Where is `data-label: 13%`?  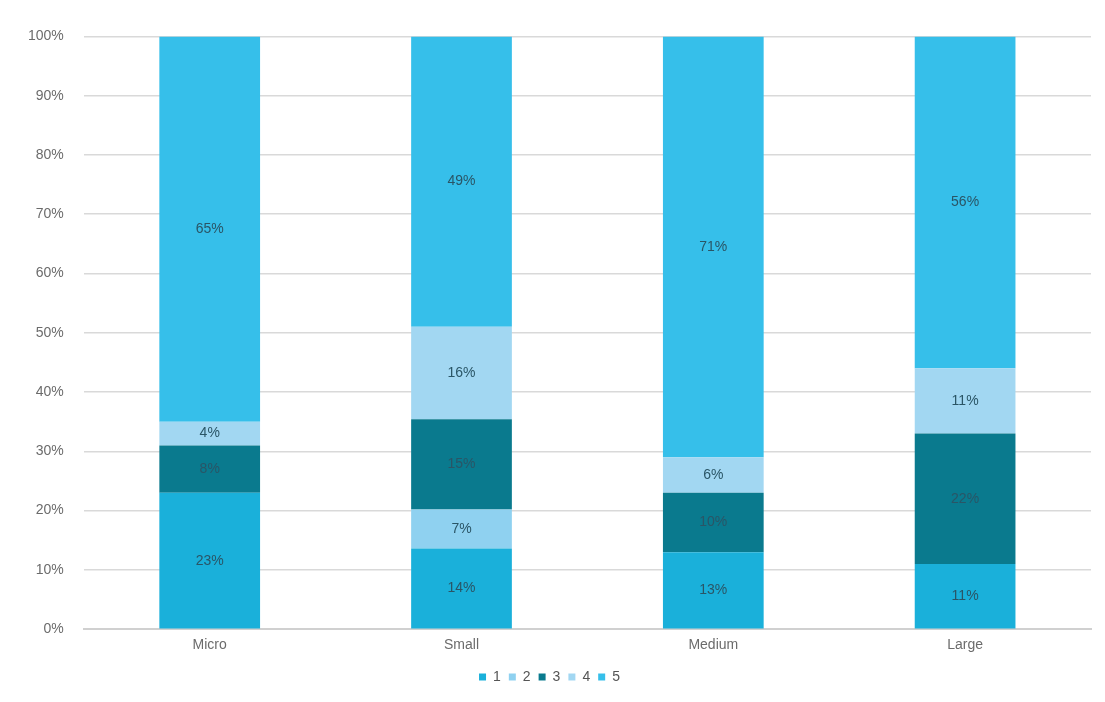
data-label: 13% is located at coordinates (713, 589).